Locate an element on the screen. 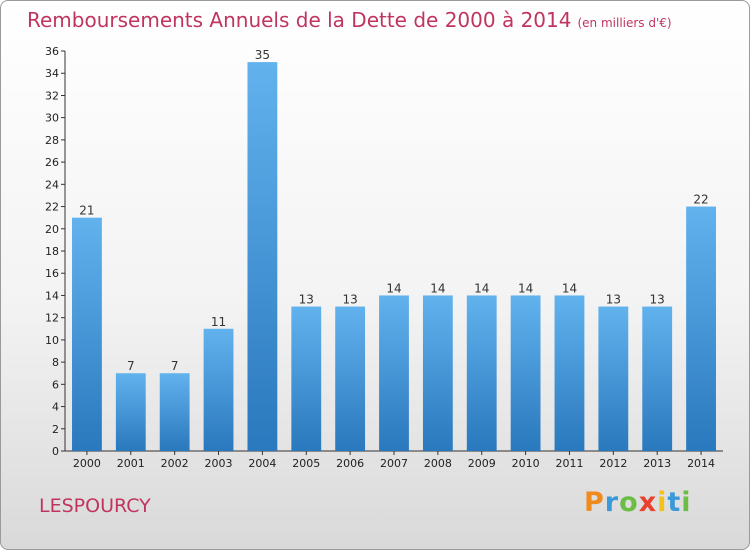  x-tick-label: 2008 is located at coordinates (438, 463).